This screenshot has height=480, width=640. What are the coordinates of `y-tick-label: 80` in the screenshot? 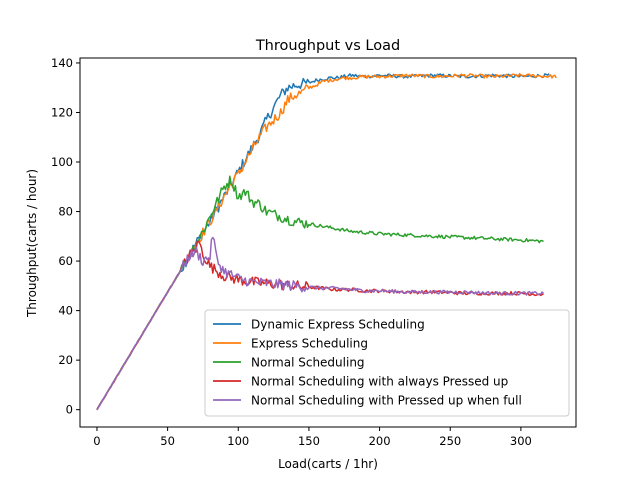 It's located at (65, 212).